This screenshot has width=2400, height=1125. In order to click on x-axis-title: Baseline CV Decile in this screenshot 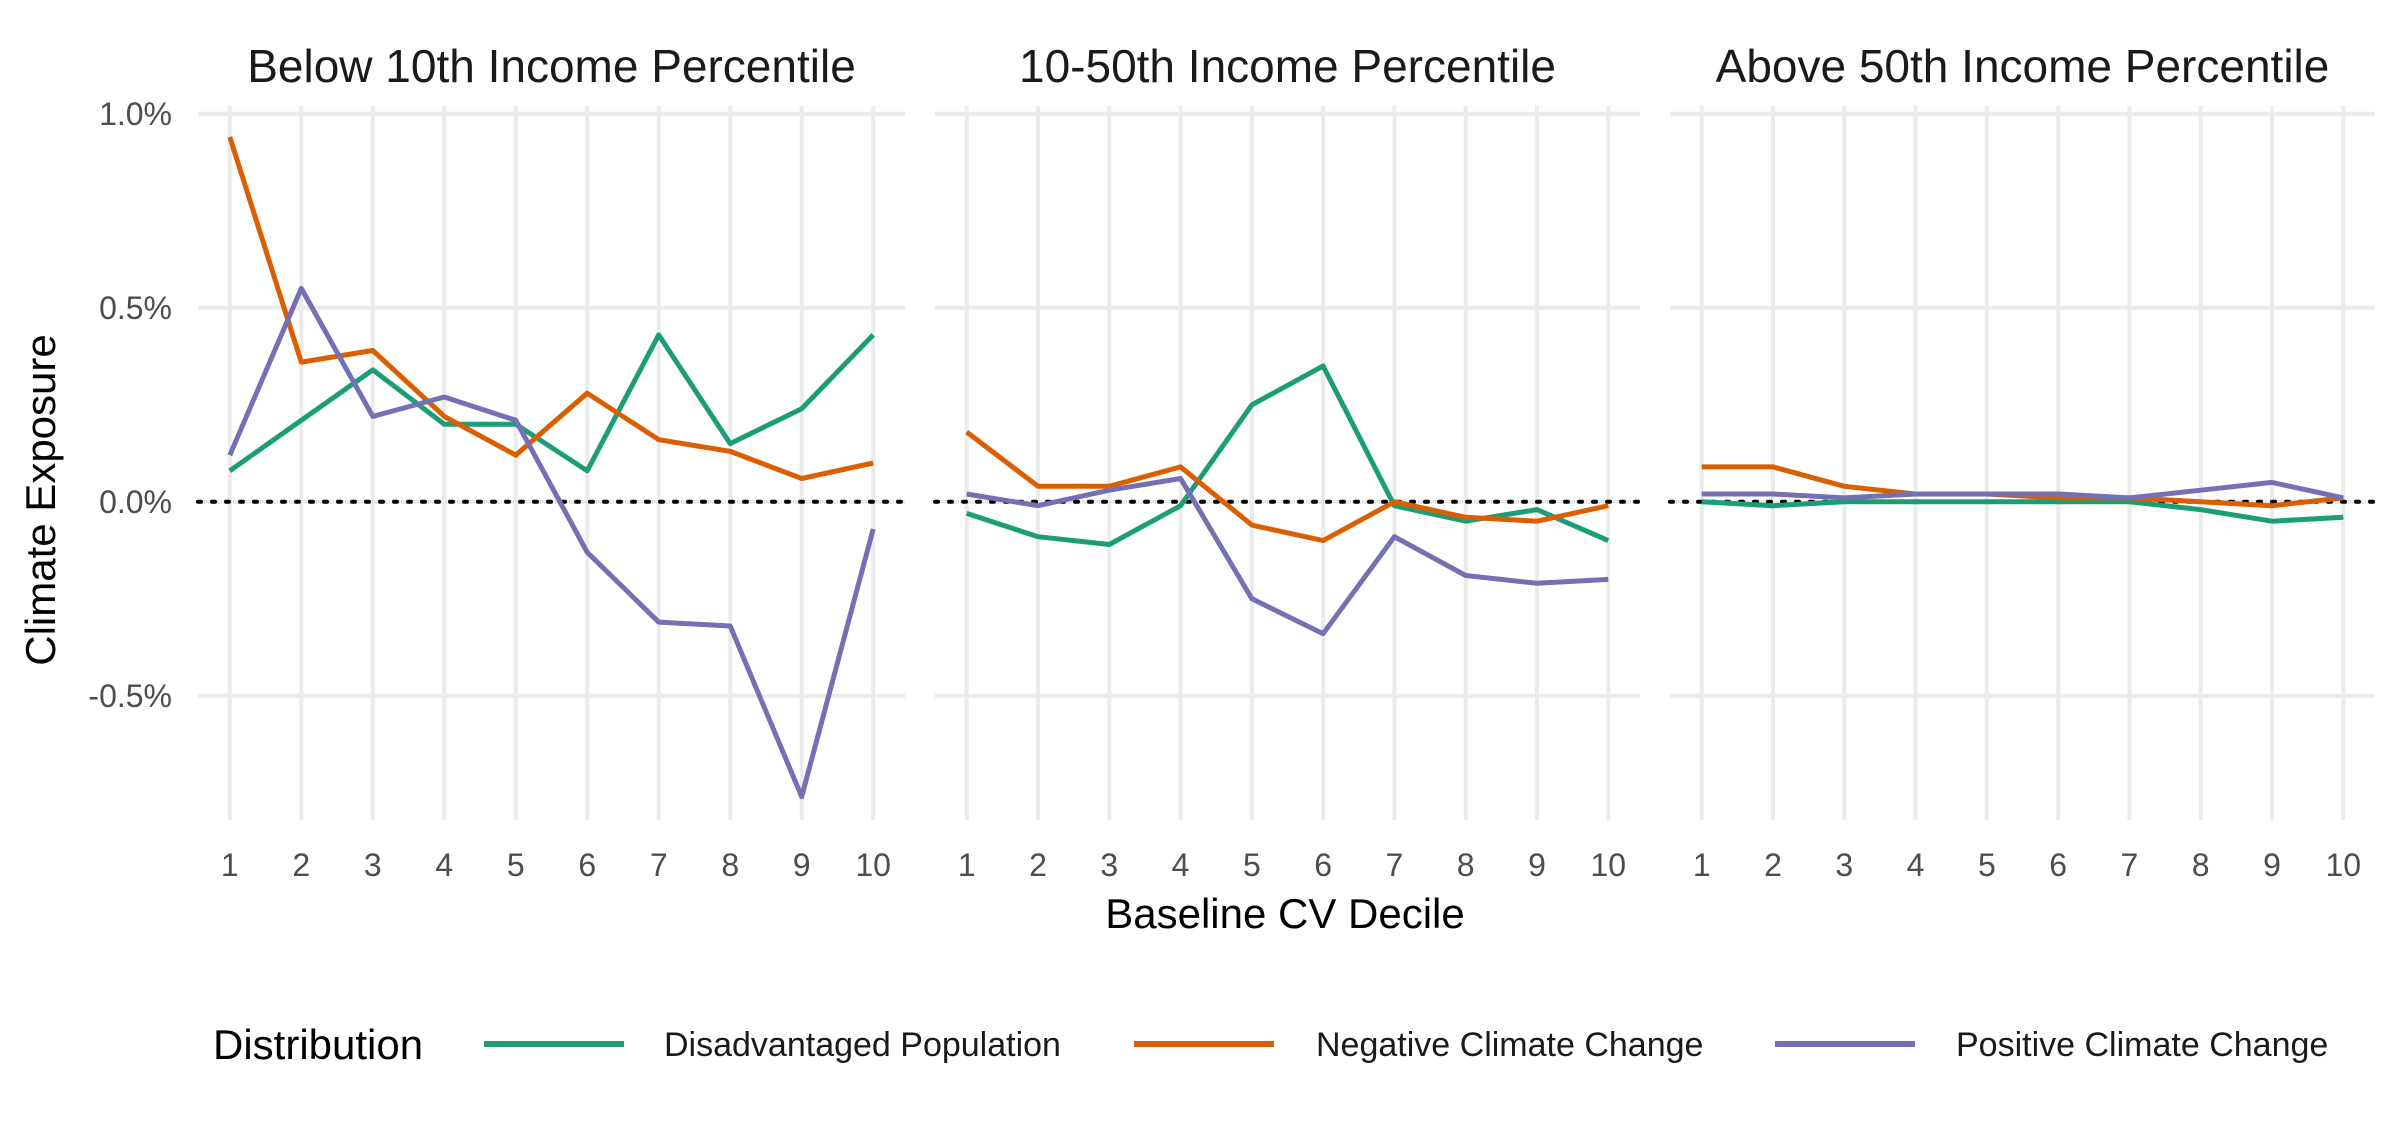, I will do `click(1285, 913)`.